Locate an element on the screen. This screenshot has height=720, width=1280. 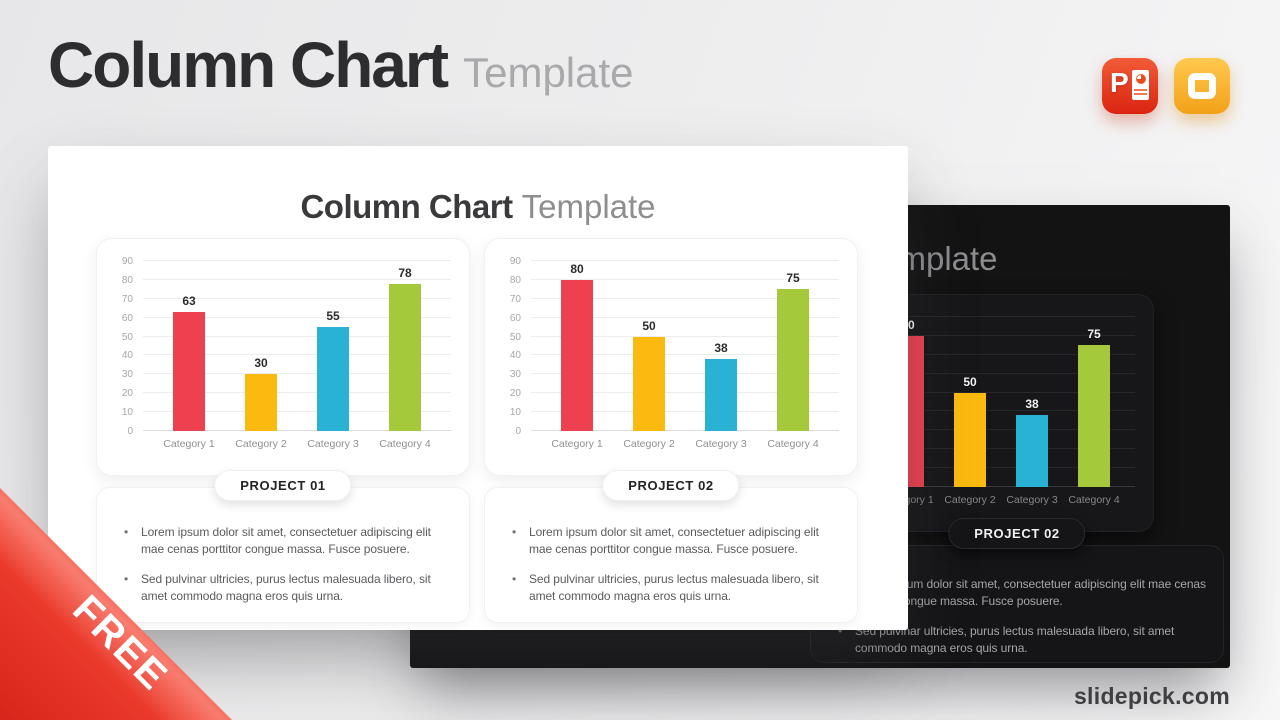
bars-layer: 80 50 38 75 is located at coordinates (685, 346).